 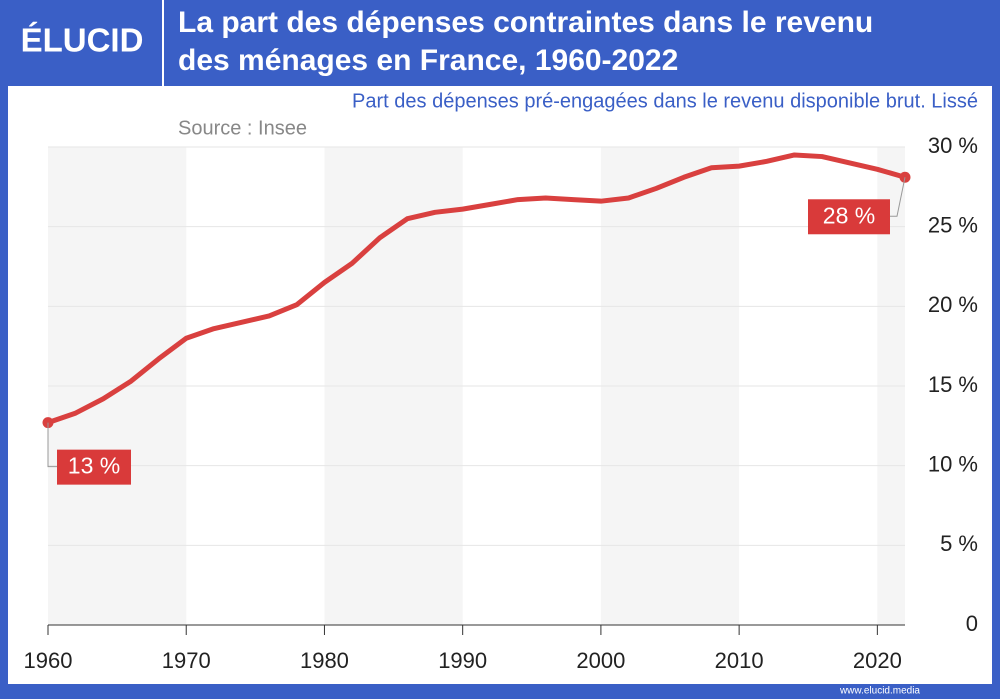 What do you see at coordinates (953, 145) in the screenshot?
I see `y-tick-label: 30 %` at bounding box center [953, 145].